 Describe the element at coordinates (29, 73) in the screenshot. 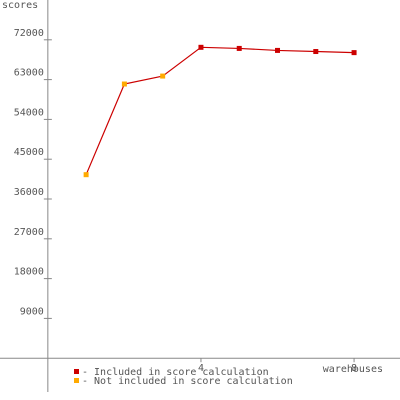

I see `y-tick-label: 63000` at that location.